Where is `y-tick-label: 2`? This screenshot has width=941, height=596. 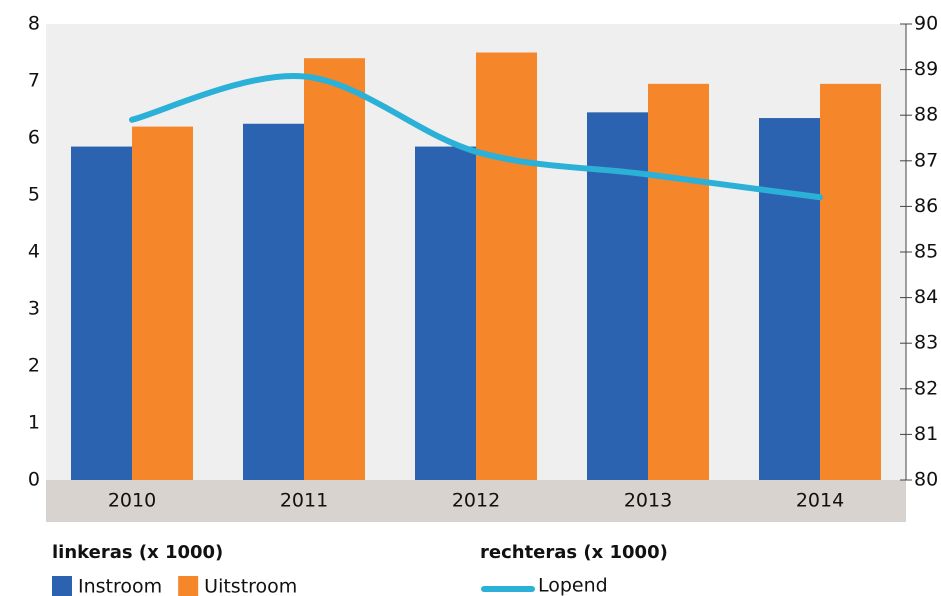 y-tick-label: 2 is located at coordinates (34, 366).